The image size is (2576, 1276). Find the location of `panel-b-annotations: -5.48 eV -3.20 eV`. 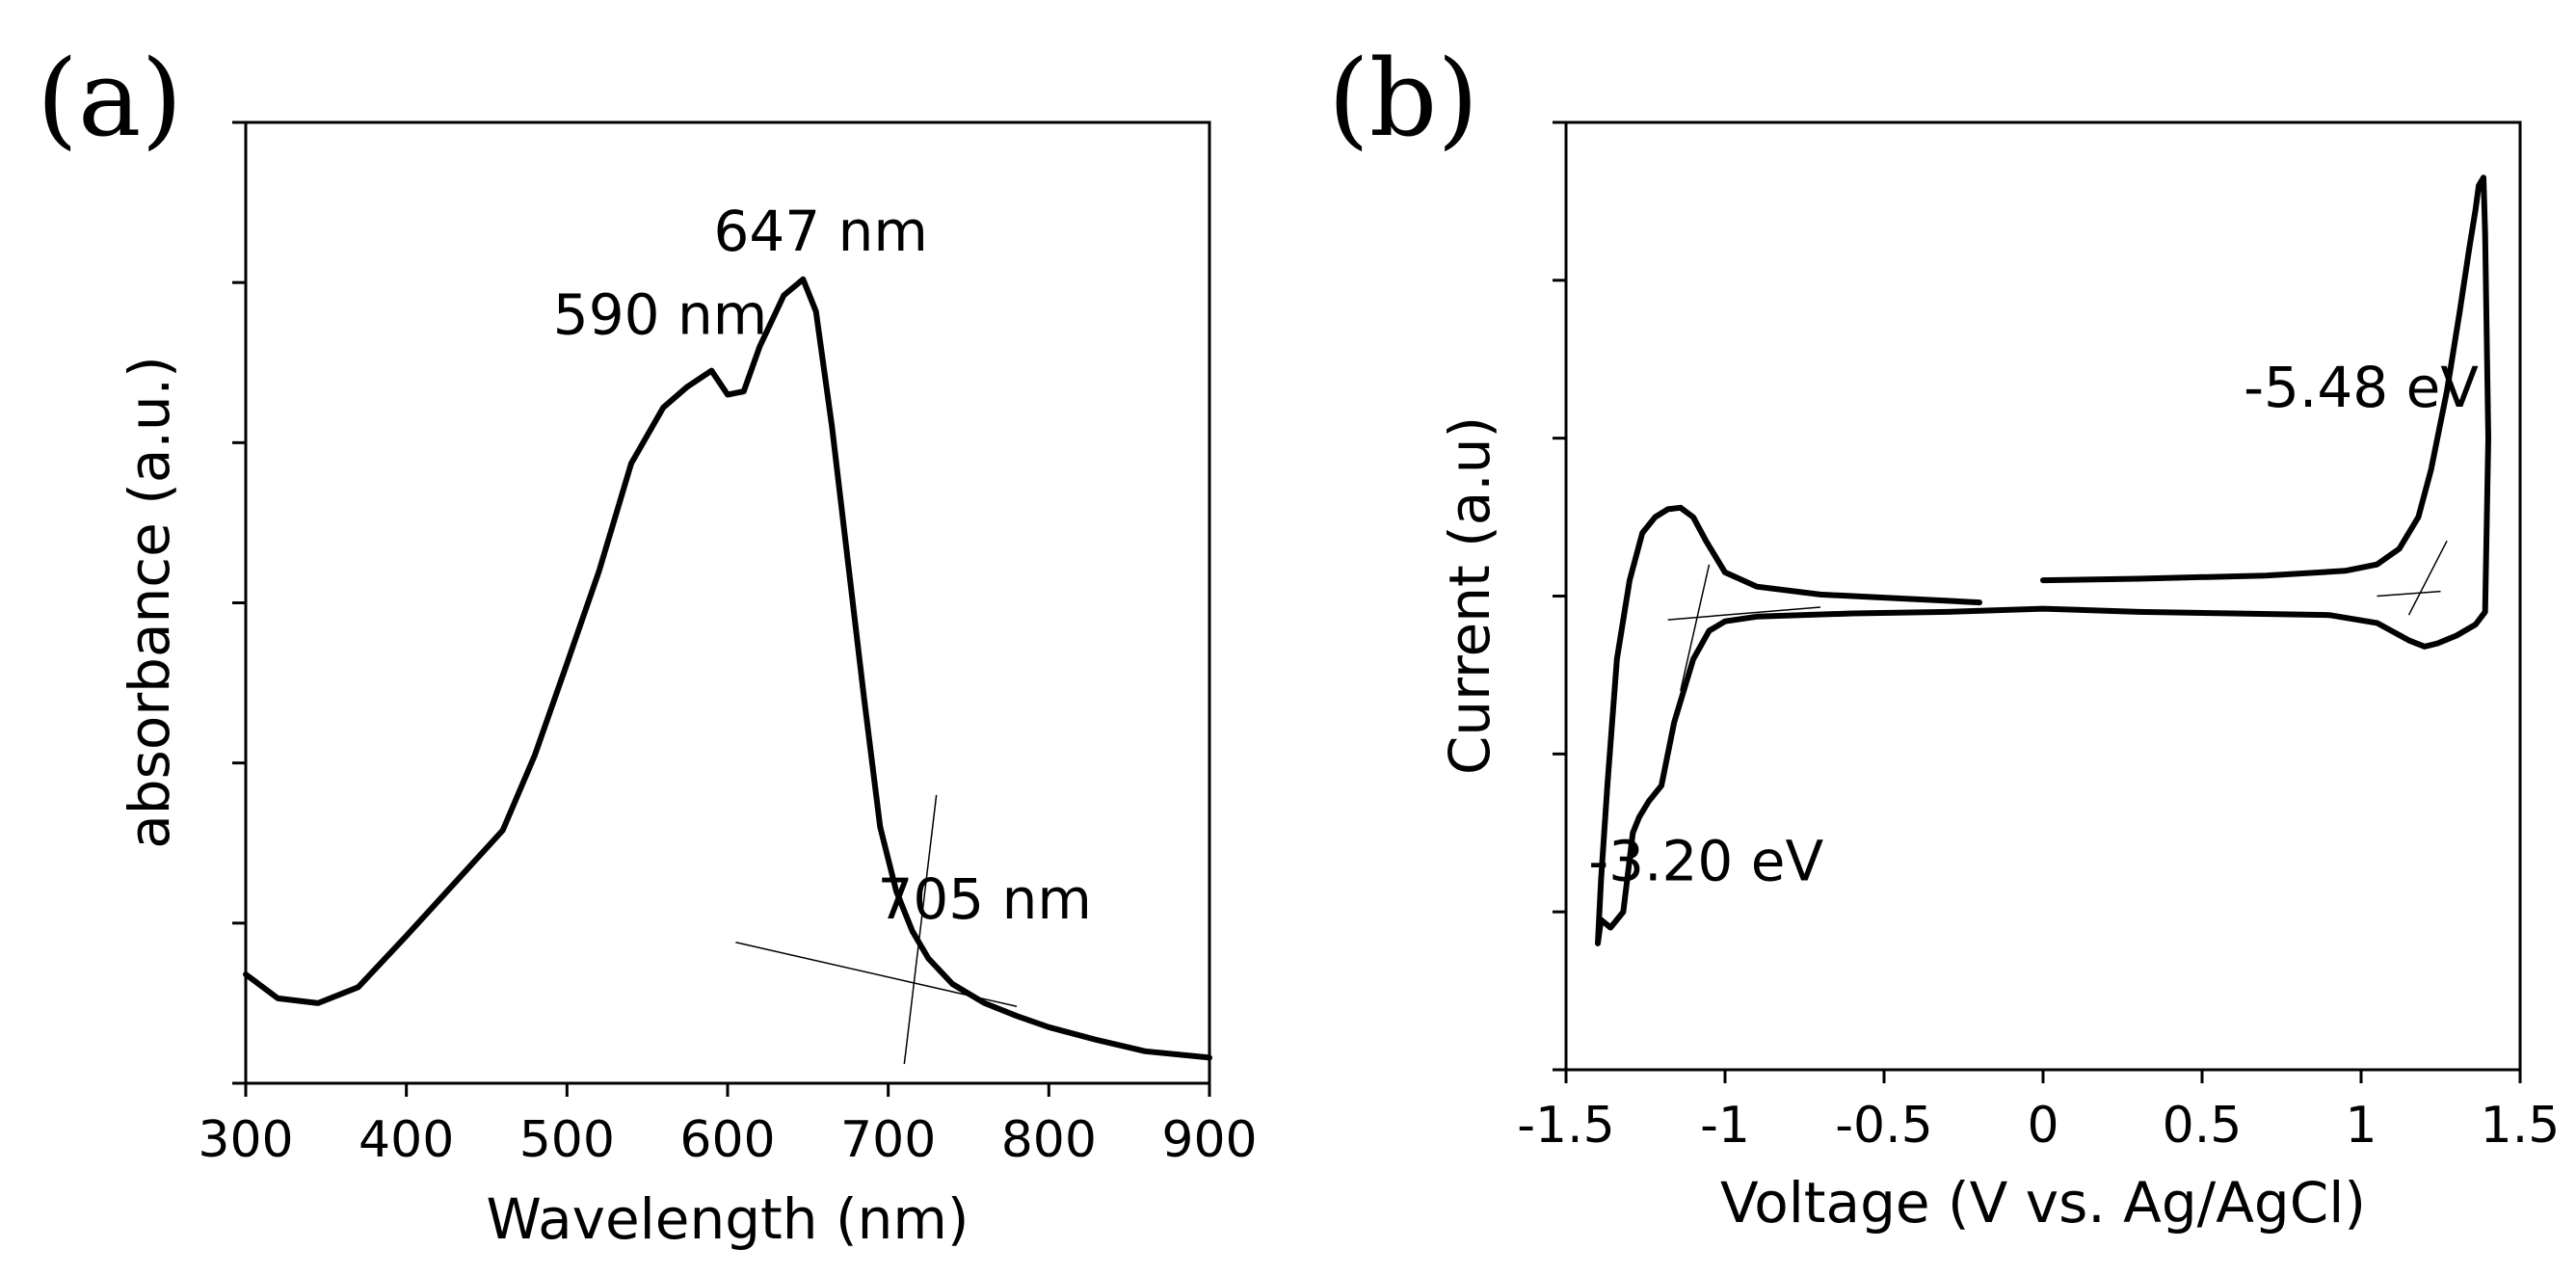

panel-b-annotations: -5.48 eV -3.20 eV is located at coordinates (2033, 624).